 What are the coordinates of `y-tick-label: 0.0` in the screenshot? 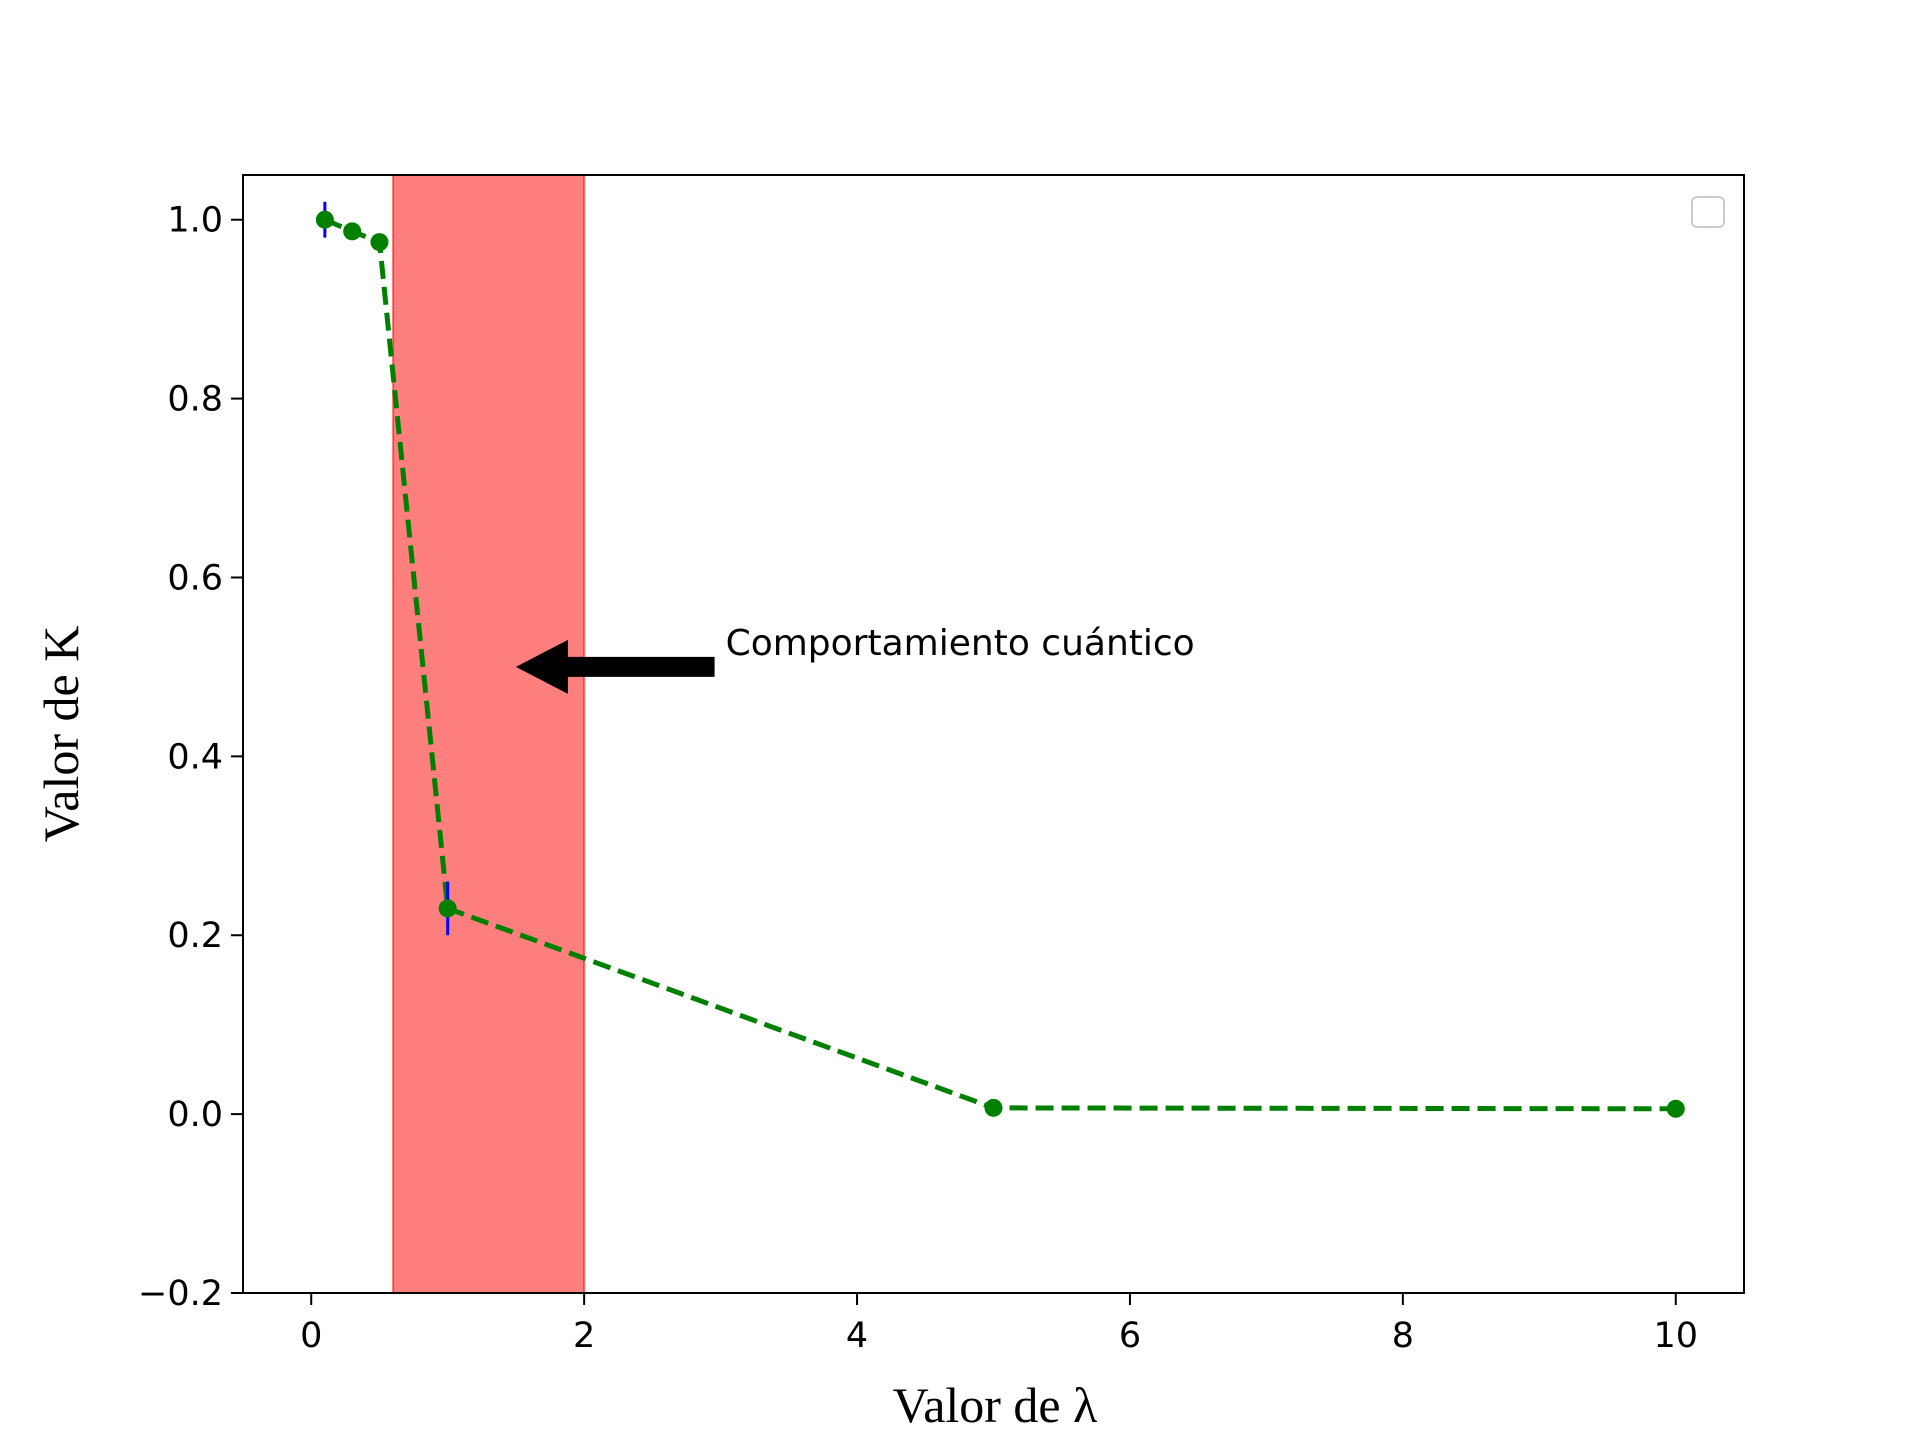 It's located at (195, 1115).